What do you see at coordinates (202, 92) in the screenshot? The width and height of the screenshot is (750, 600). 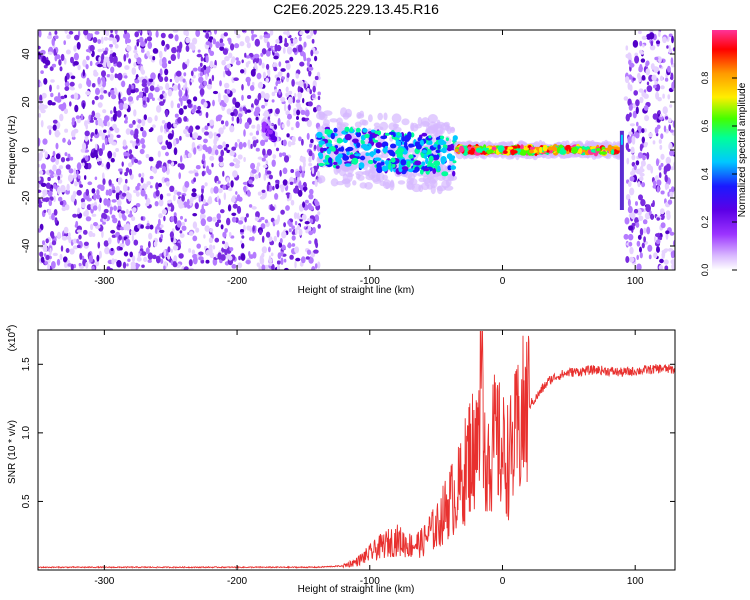 I see `spectrogram-cell-1931` at bounding box center [202, 92].